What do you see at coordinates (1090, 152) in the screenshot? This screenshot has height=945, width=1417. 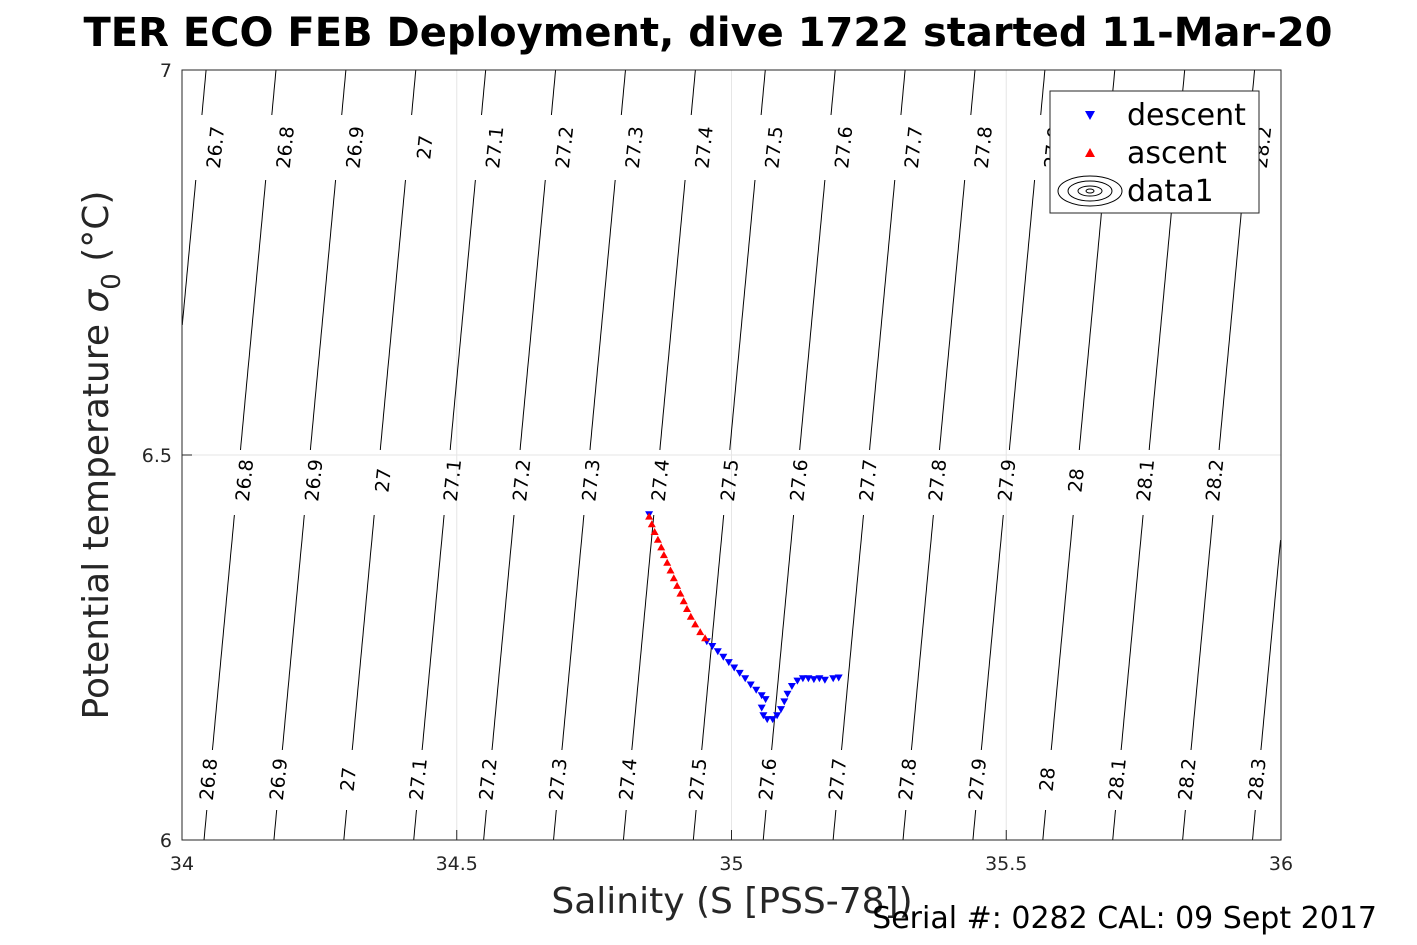 I see `legend-ascent-marker` at bounding box center [1090, 152].